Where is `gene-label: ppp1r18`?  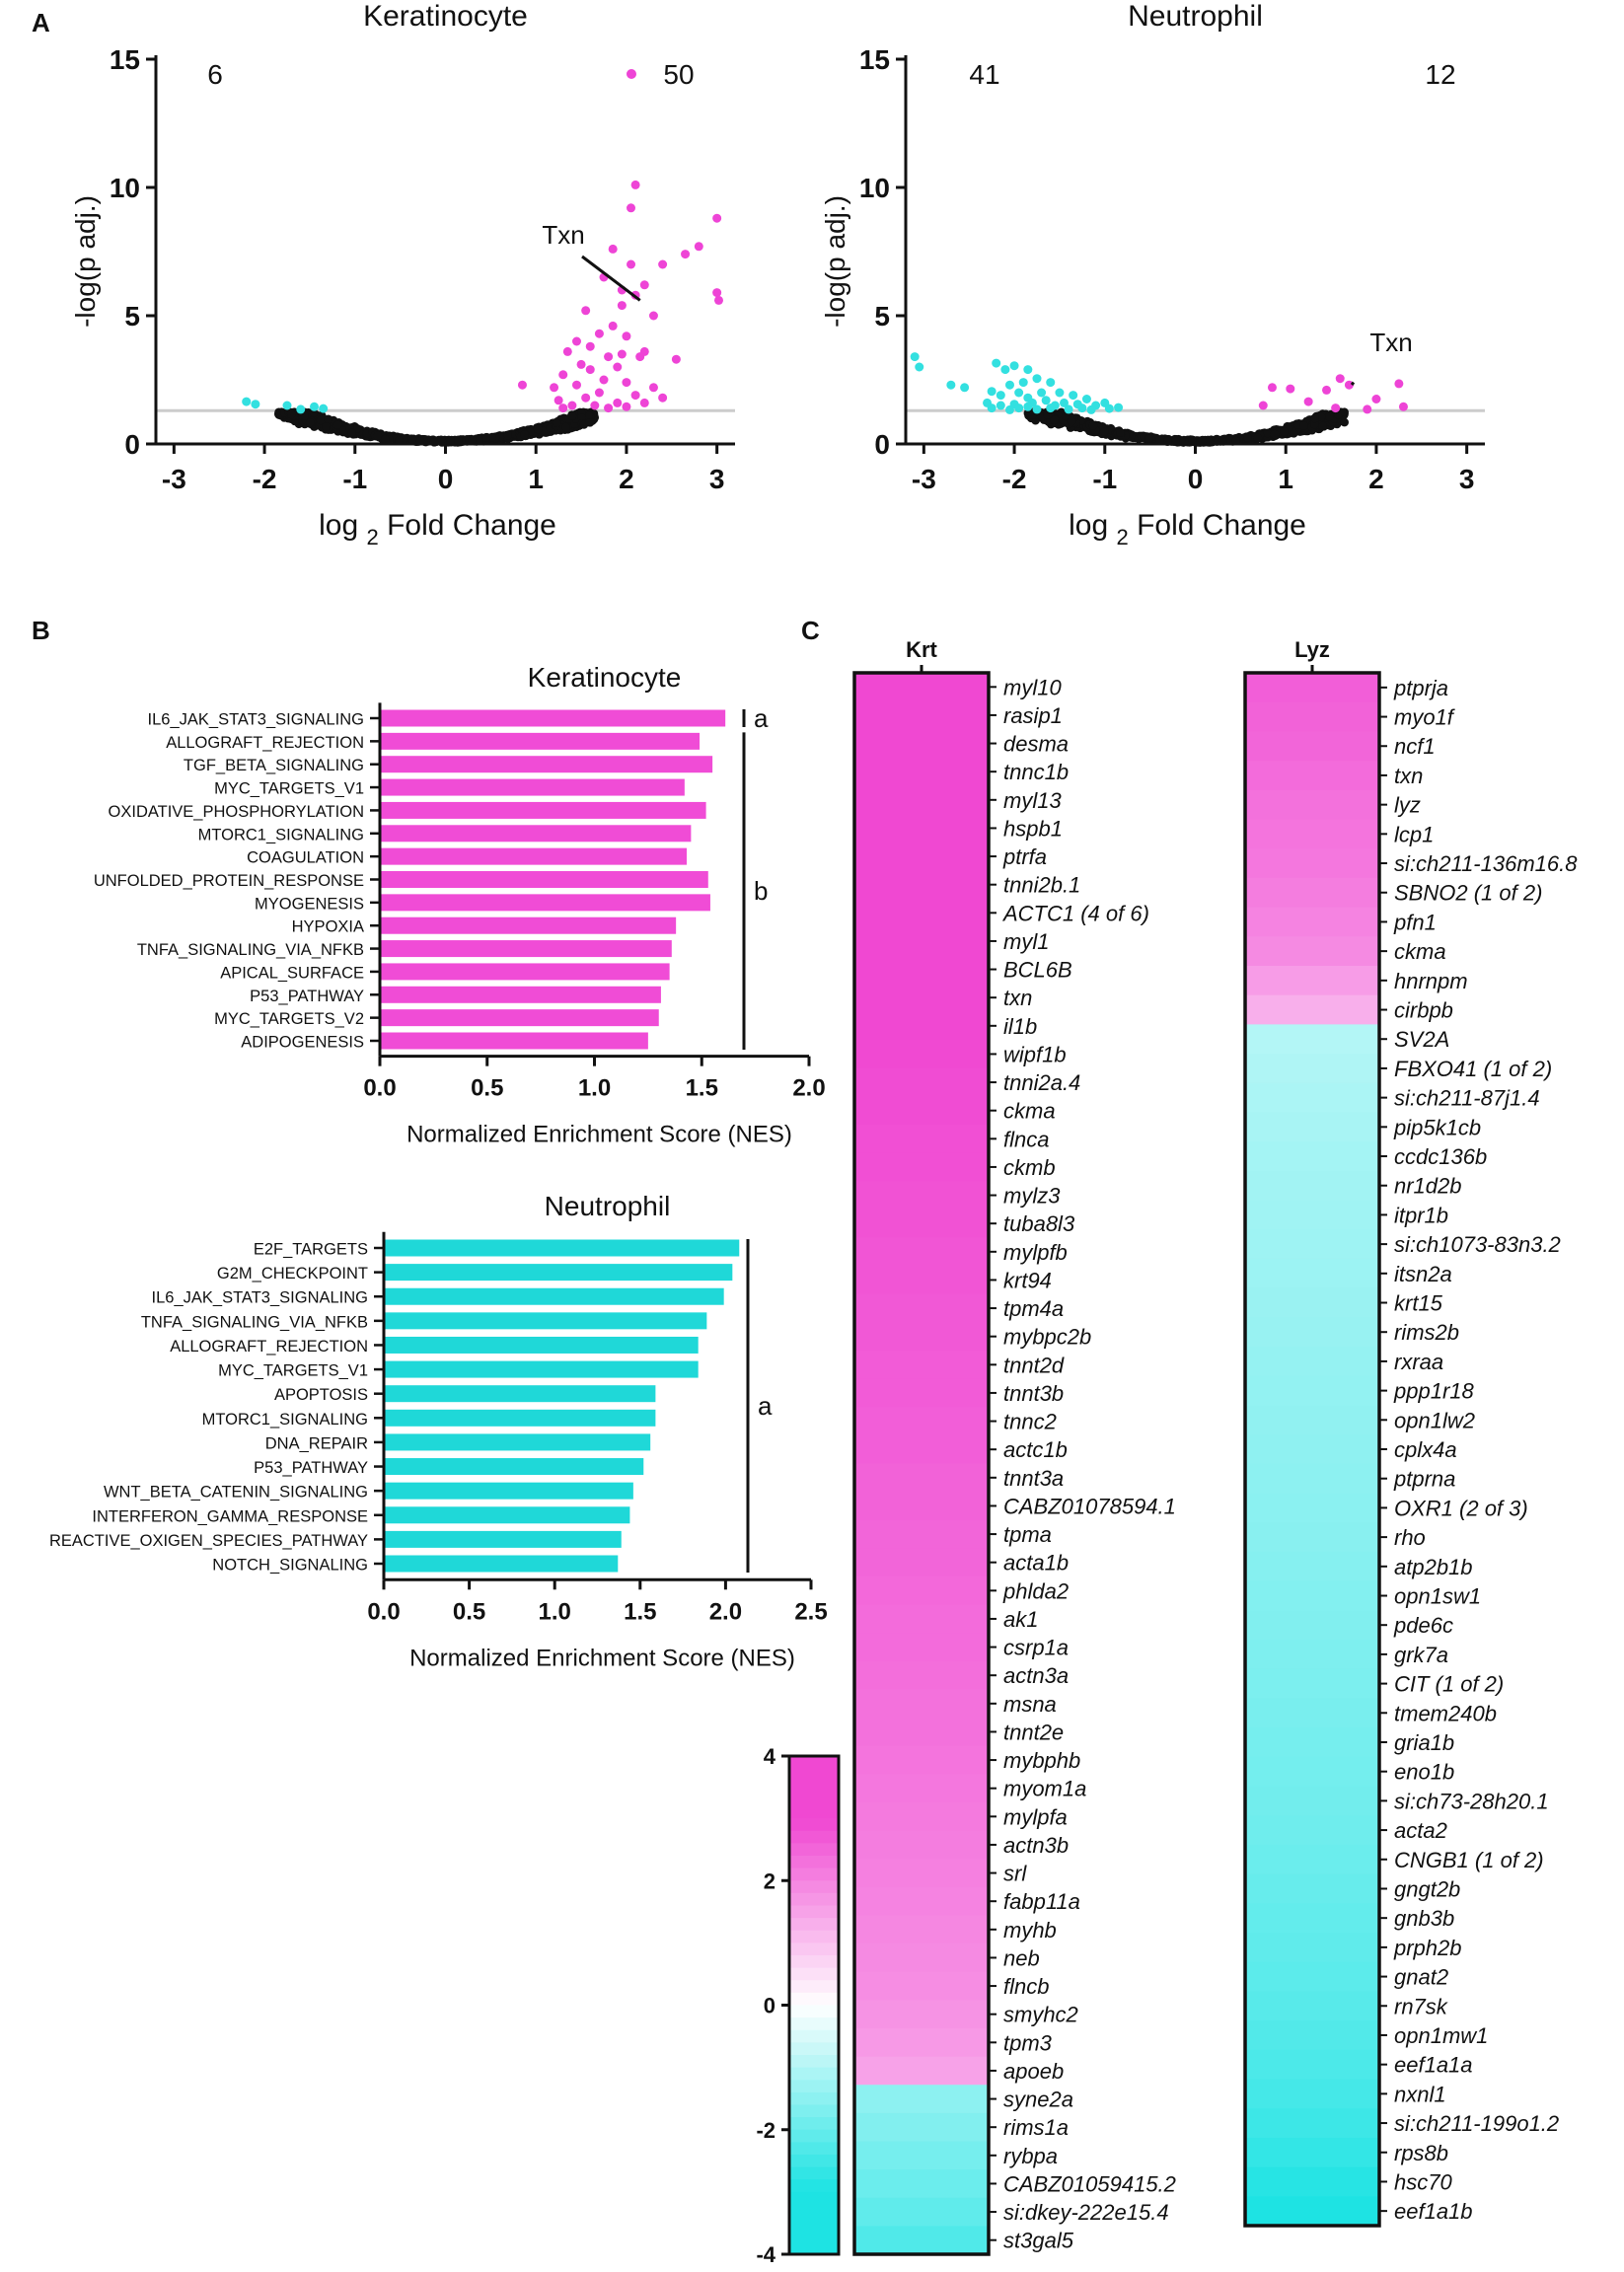 gene-label: ppp1r18 is located at coordinates (1434, 1391).